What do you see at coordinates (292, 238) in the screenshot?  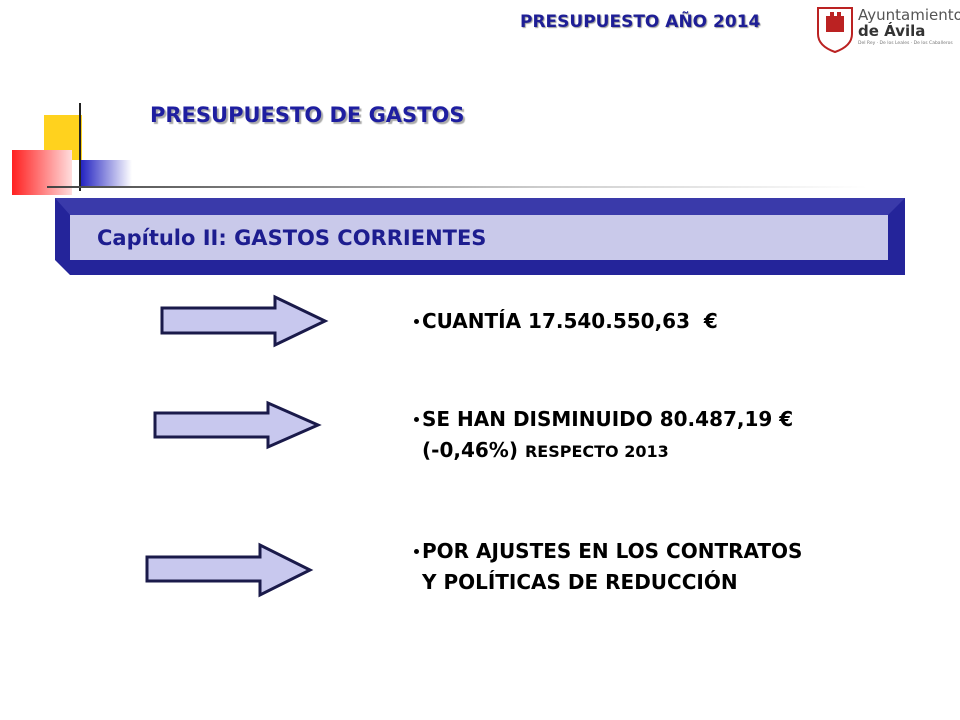 I see `banner-text: Capítulo II: GASTOS CORRIENTES` at bounding box center [292, 238].